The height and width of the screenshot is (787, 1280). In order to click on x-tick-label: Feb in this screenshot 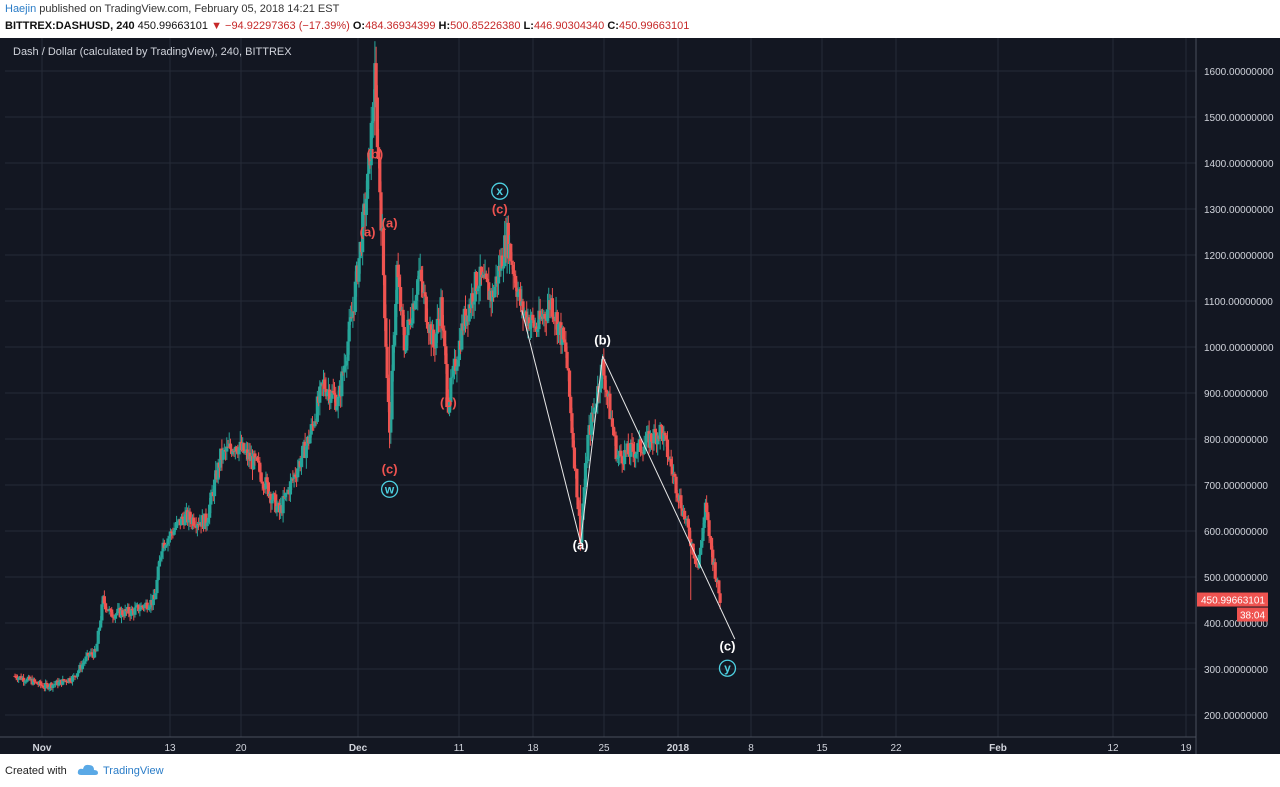, I will do `click(998, 748)`.